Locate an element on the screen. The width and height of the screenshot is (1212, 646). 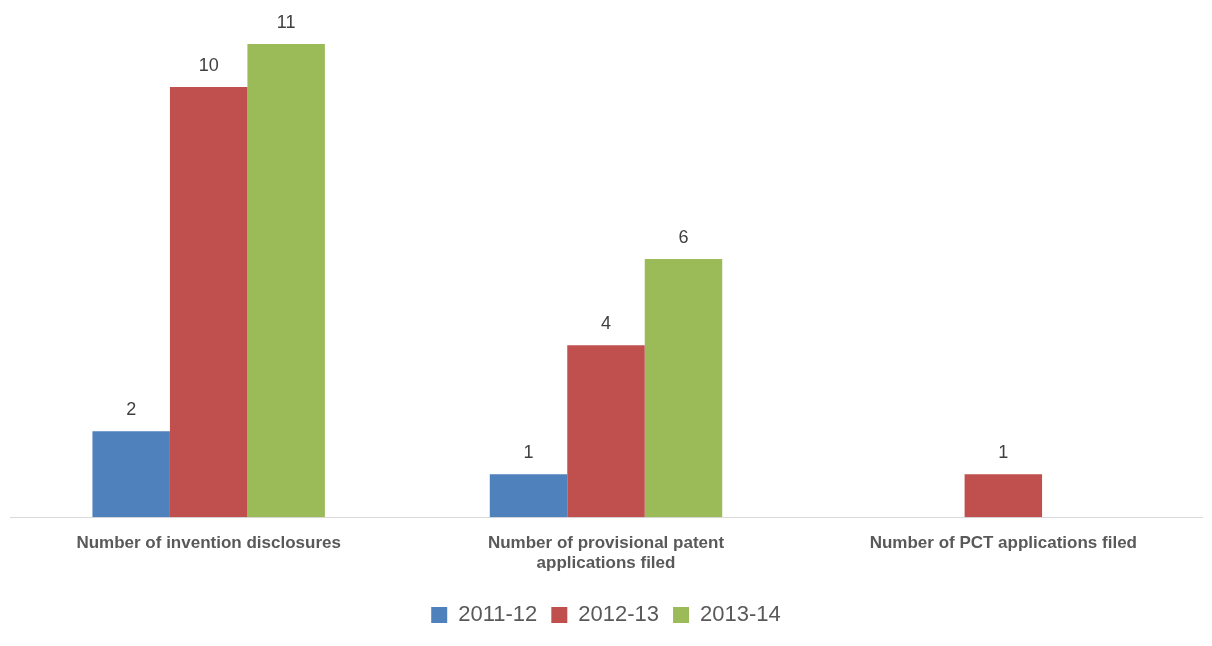
legend-label: 2012-13 is located at coordinates (619, 614).